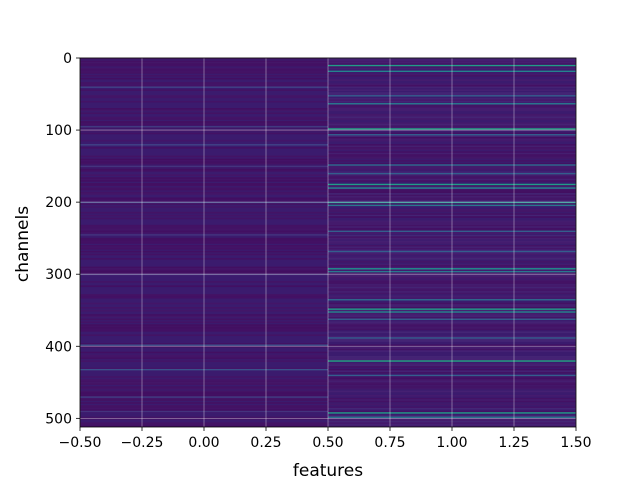 The width and height of the screenshot is (640, 480). What do you see at coordinates (513, 443) in the screenshot?
I see `x-tick-label: 1.25` at bounding box center [513, 443].